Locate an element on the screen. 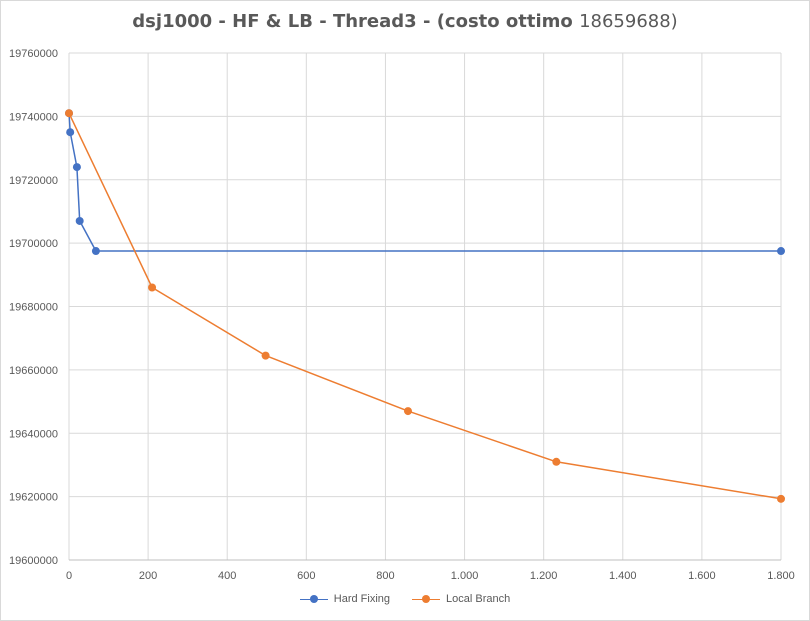  x-tick-label: 800 is located at coordinates (385, 576).